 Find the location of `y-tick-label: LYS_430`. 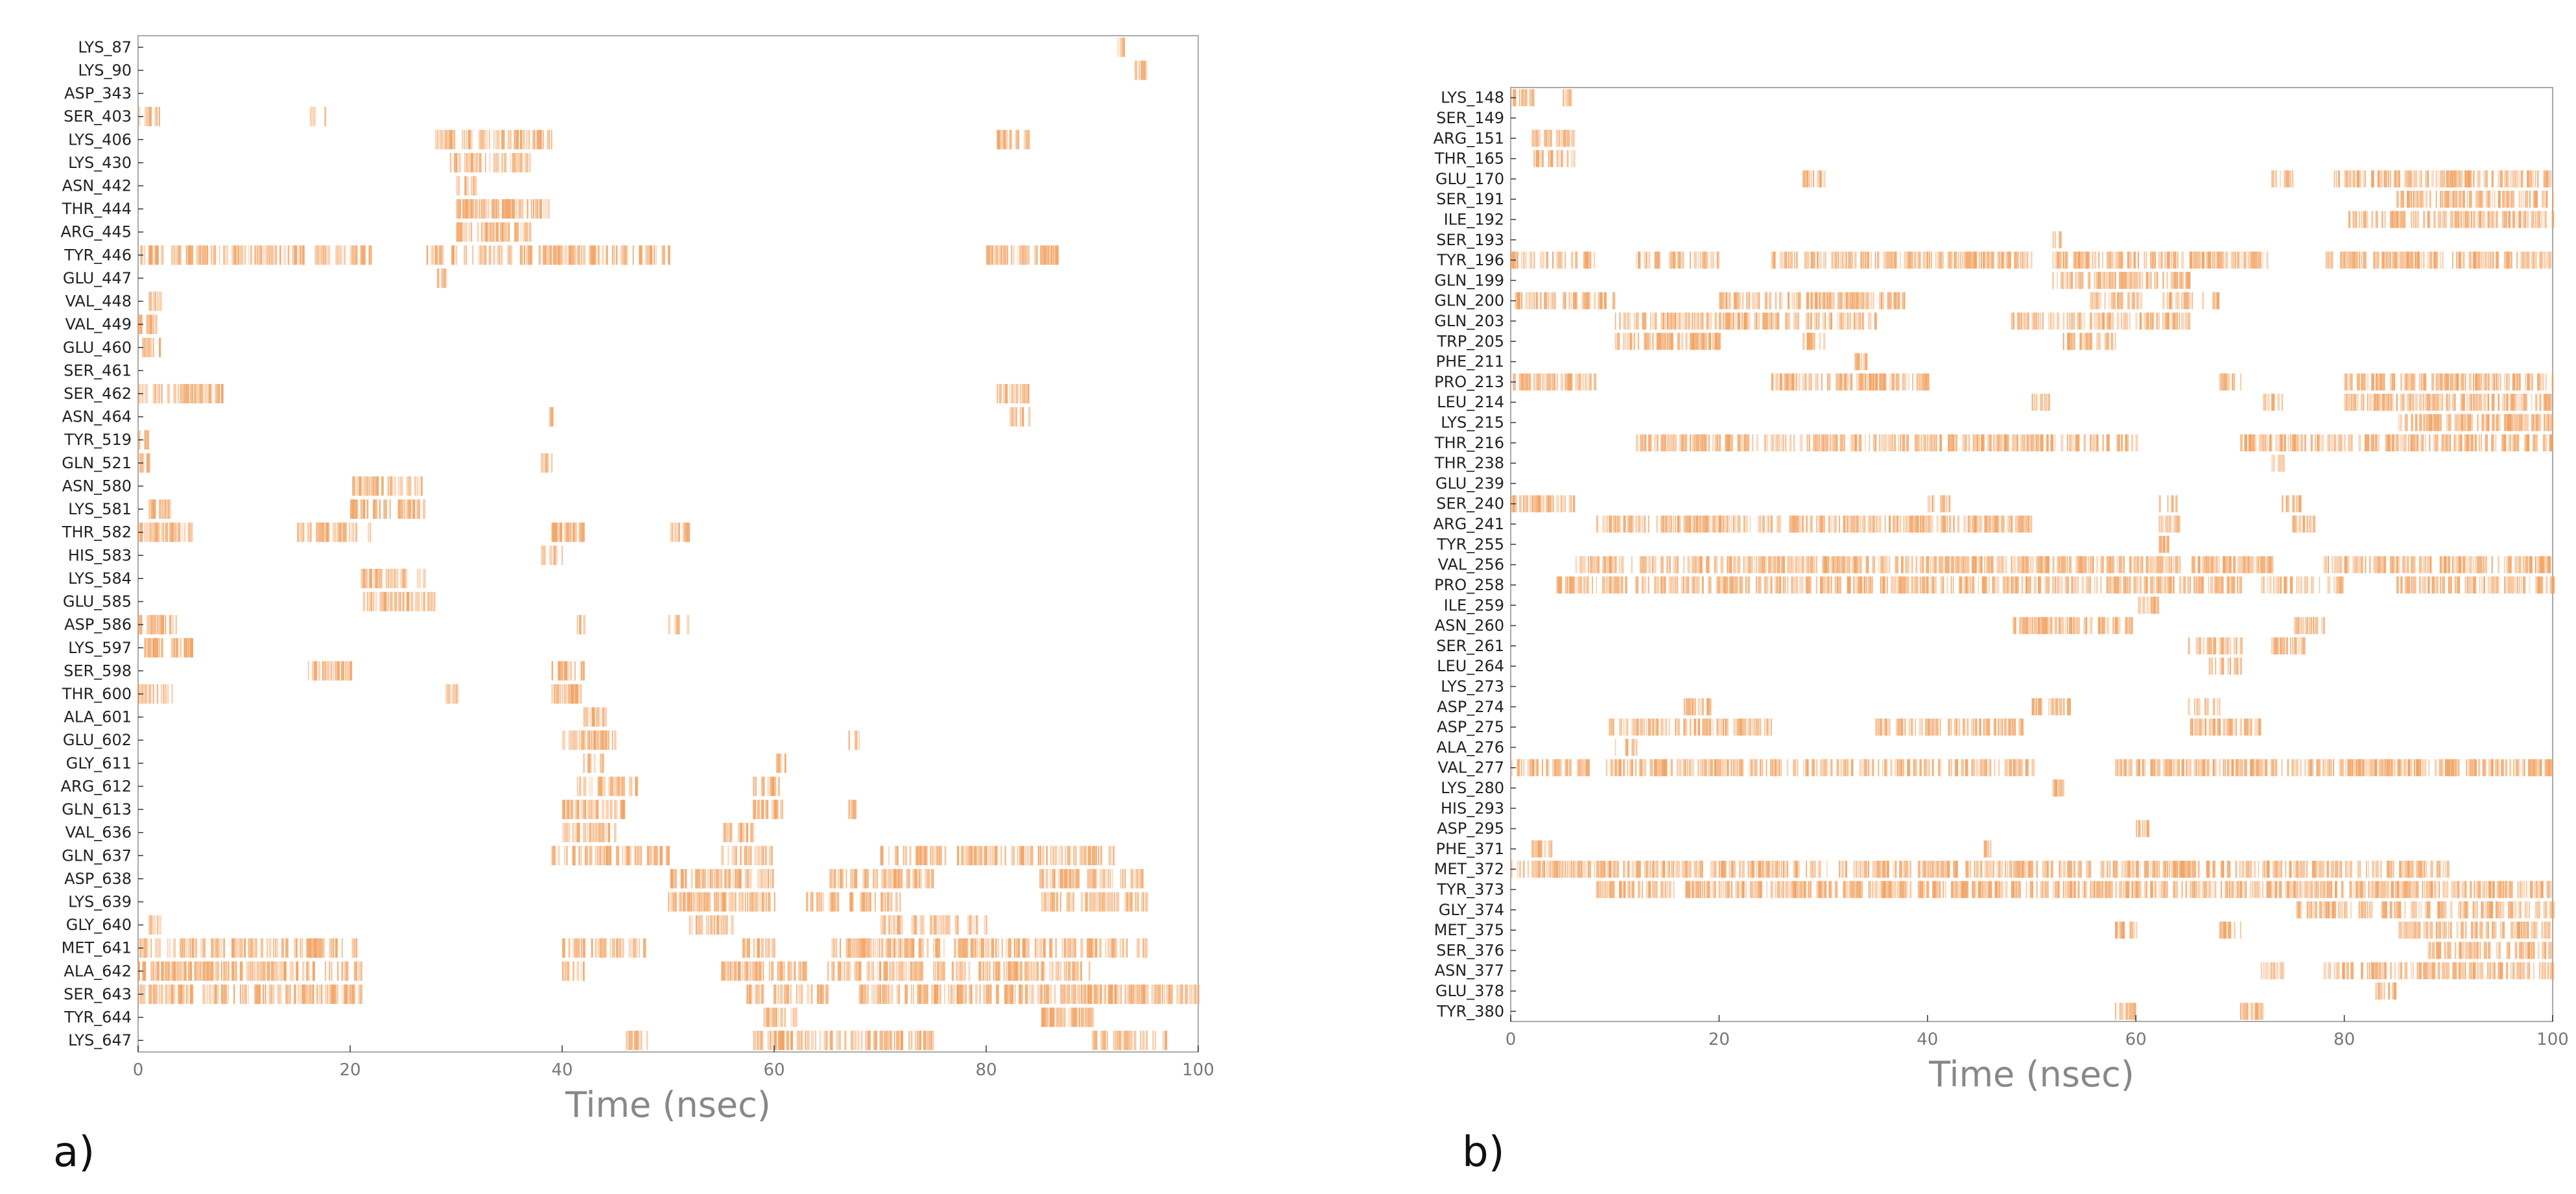

y-tick-label: LYS_430 is located at coordinates (100, 163).